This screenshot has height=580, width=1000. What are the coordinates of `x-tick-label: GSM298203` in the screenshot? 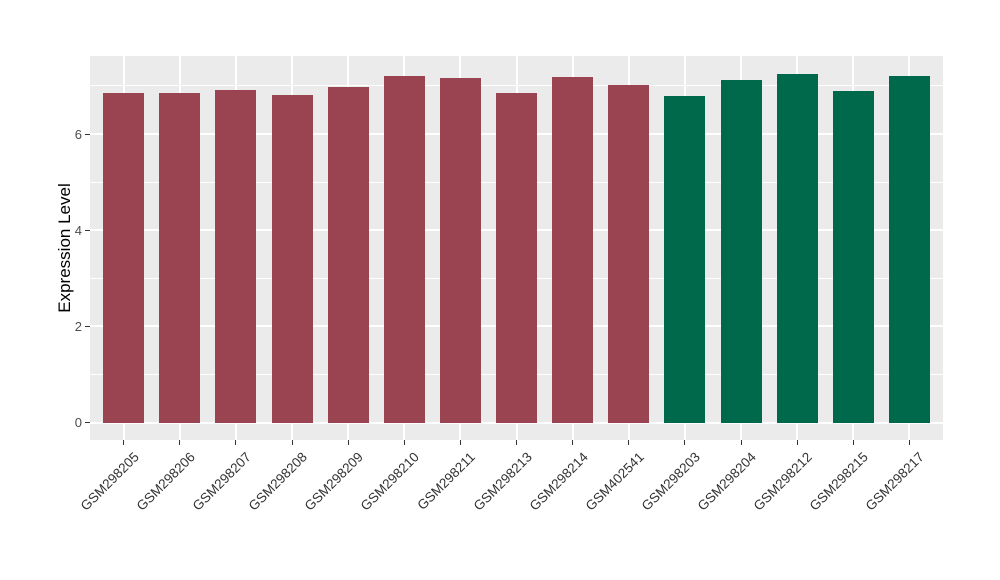 It's located at (670, 481).